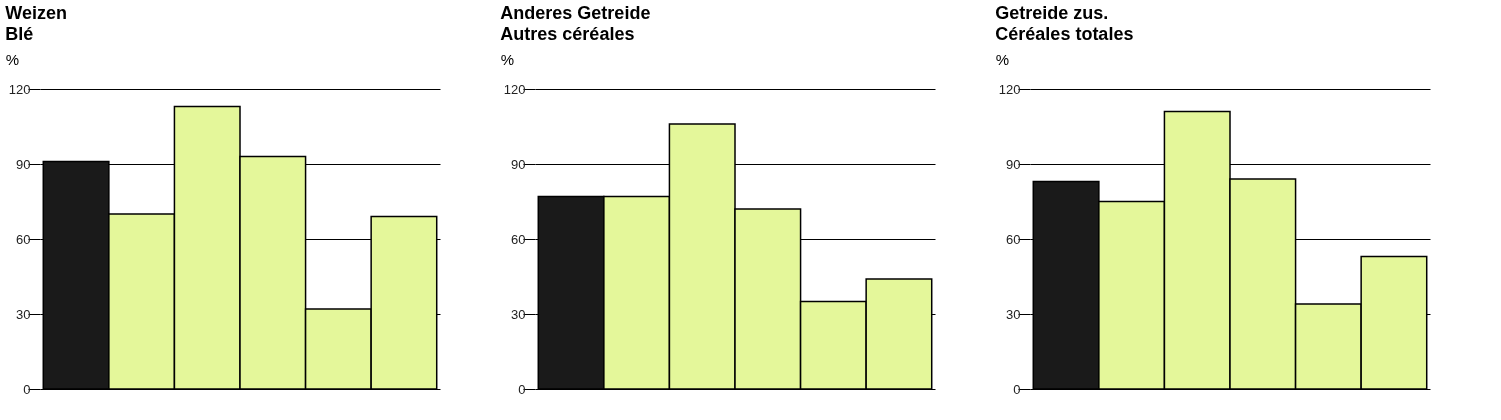 The width and height of the screenshot is (1501, 420). Describe the element at coordinates (567, 34) in the screenshot. I see `chart-subtitle: Autres céréales` at that location.